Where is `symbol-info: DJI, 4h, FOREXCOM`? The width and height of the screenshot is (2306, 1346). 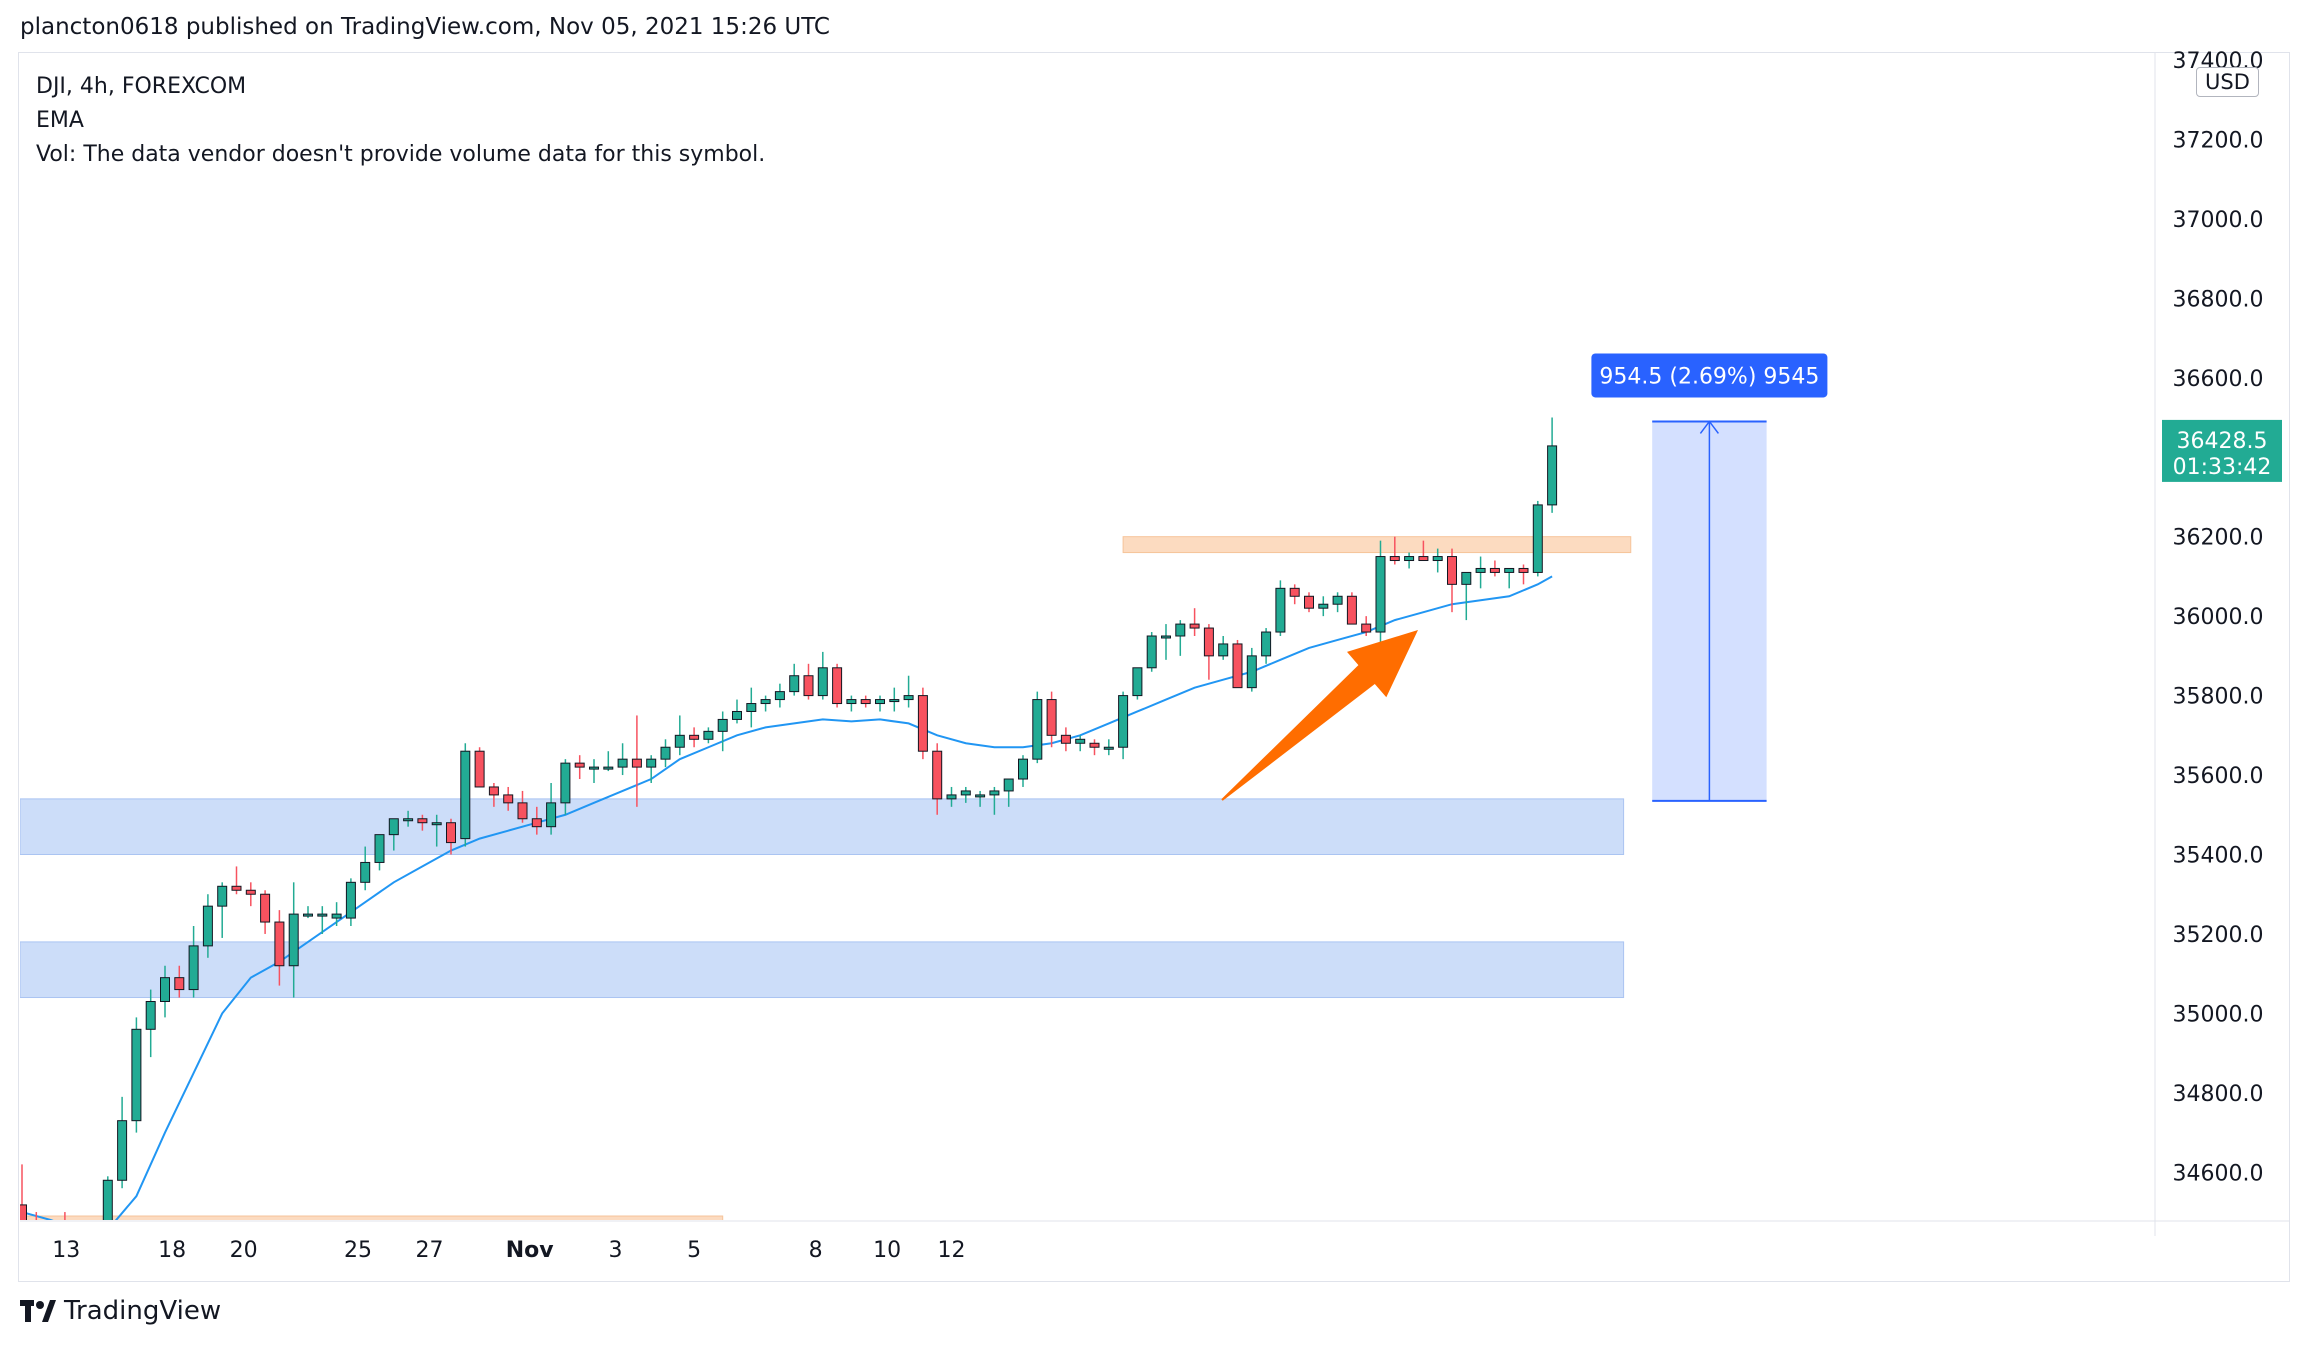 symbol-info: DJI, 4h, FOREXCOM is located at coordinates (141, 86).